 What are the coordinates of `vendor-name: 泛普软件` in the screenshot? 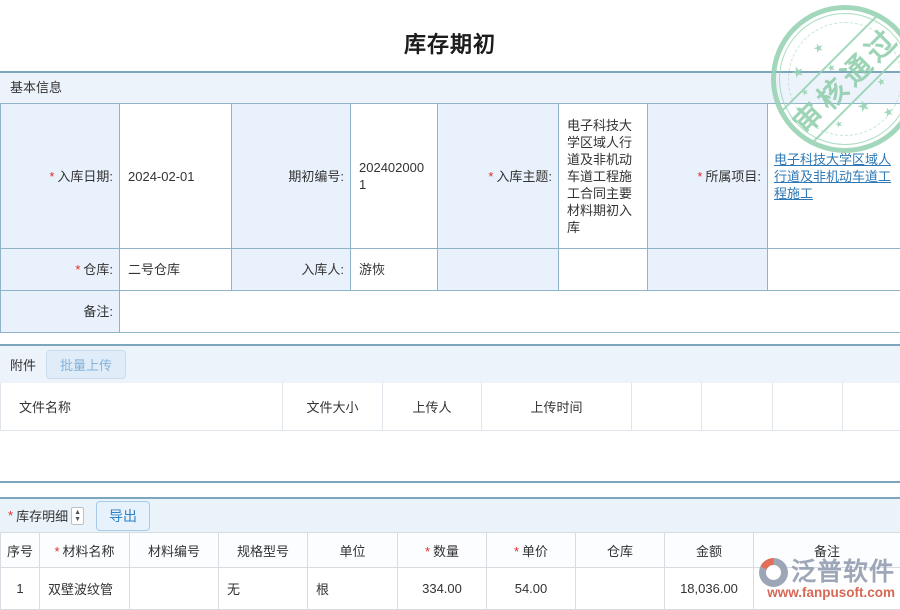 It's located at (843, 572).